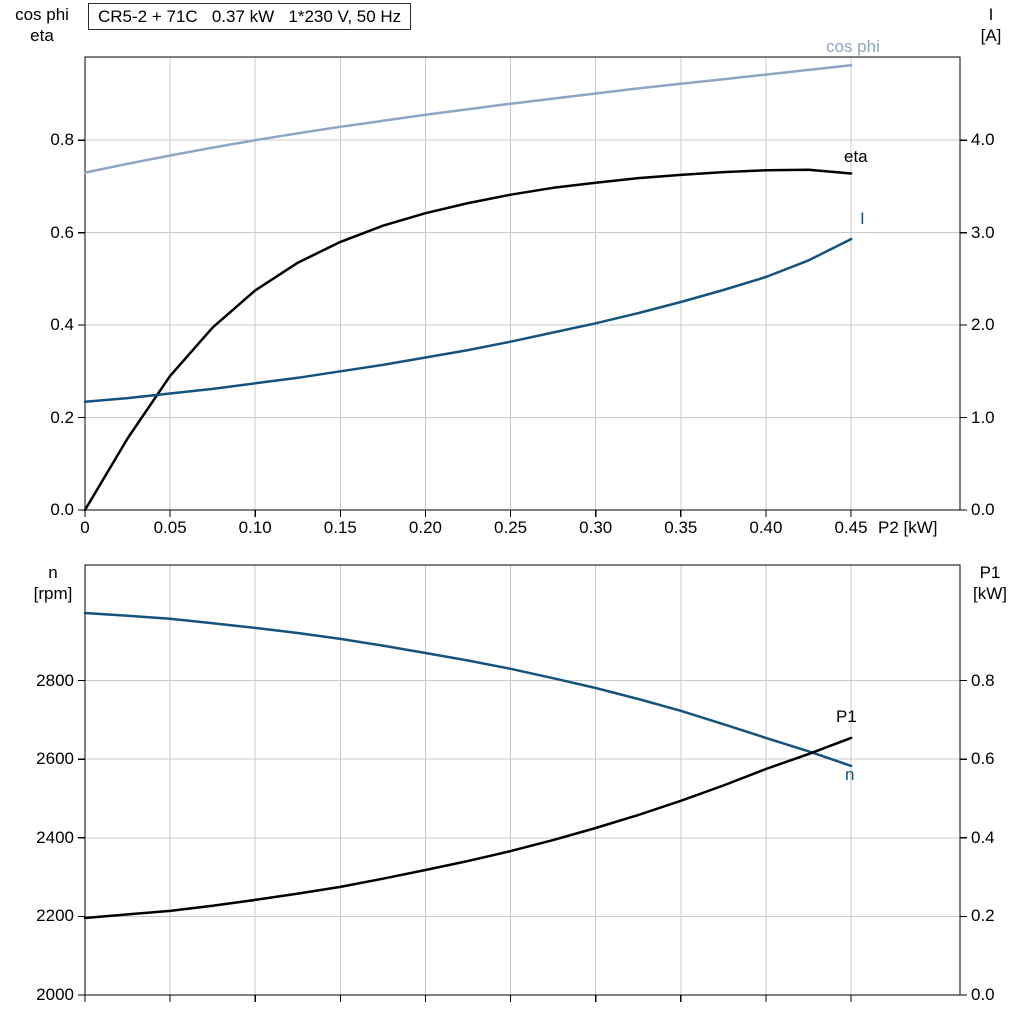  Describe the element at coordinates (991, 35) in the screenshot. I see `current-unit-text: [A]` at that location.